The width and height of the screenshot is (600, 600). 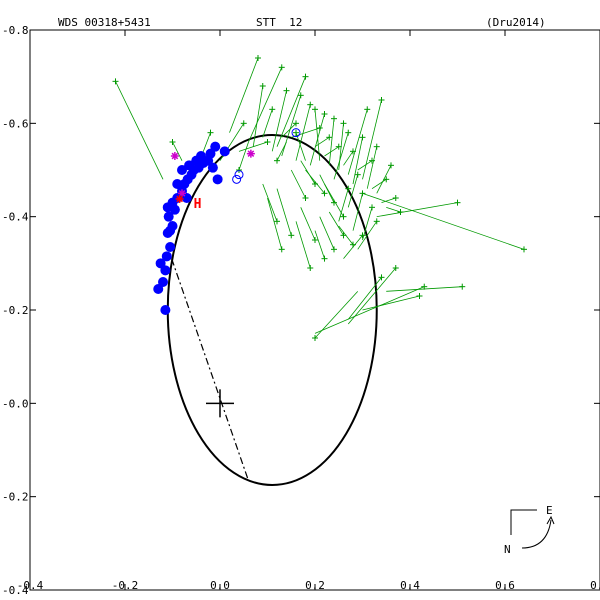 I want to click on x-tick-label: 0.0, so click(x=220, y=585).